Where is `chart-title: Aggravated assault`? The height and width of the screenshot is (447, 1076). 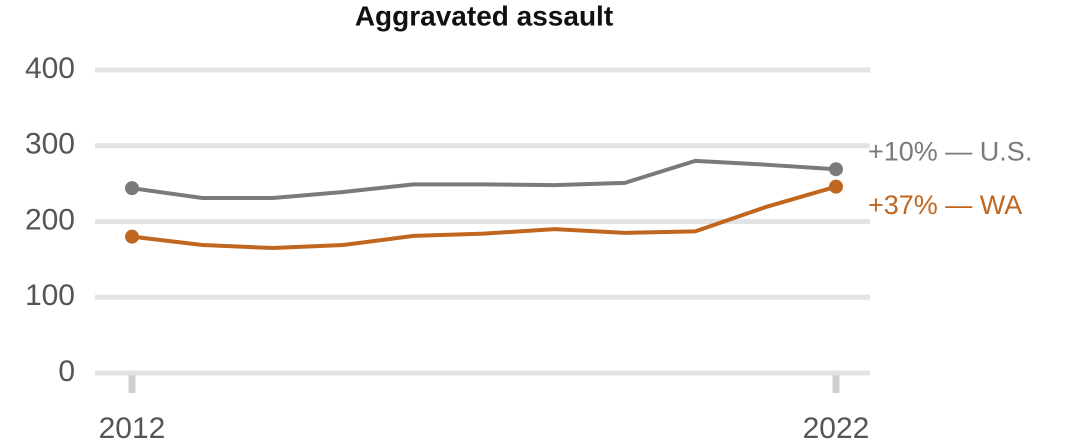 chart-title: Aggravated assault is located at coordinates (484, 15).